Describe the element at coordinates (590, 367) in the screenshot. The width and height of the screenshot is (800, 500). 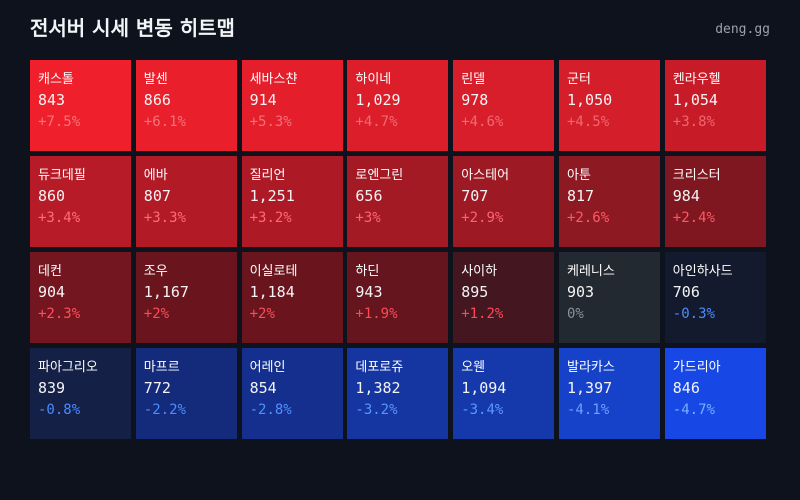
I see `server-name: 발라카스` at that location.